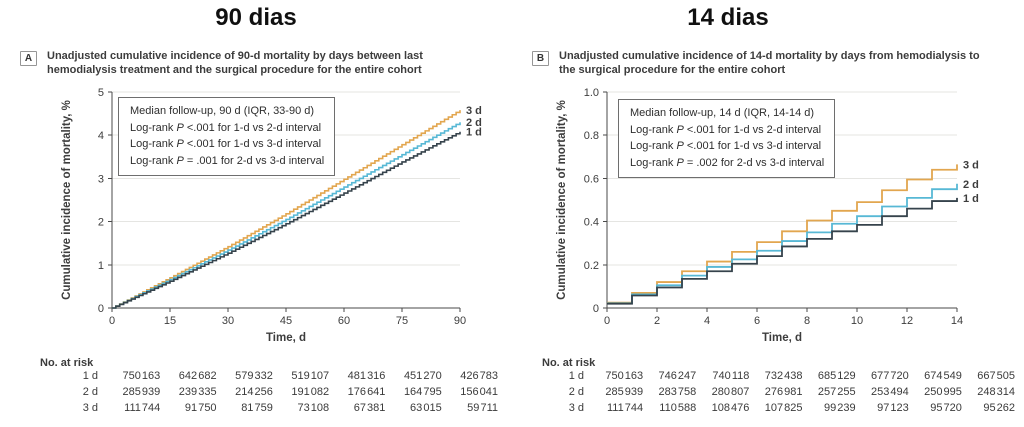  What do you see at coordinates (836, 392) in the screenshot?
I see `risk-value: 257 255` at bounding box center [836, 392].